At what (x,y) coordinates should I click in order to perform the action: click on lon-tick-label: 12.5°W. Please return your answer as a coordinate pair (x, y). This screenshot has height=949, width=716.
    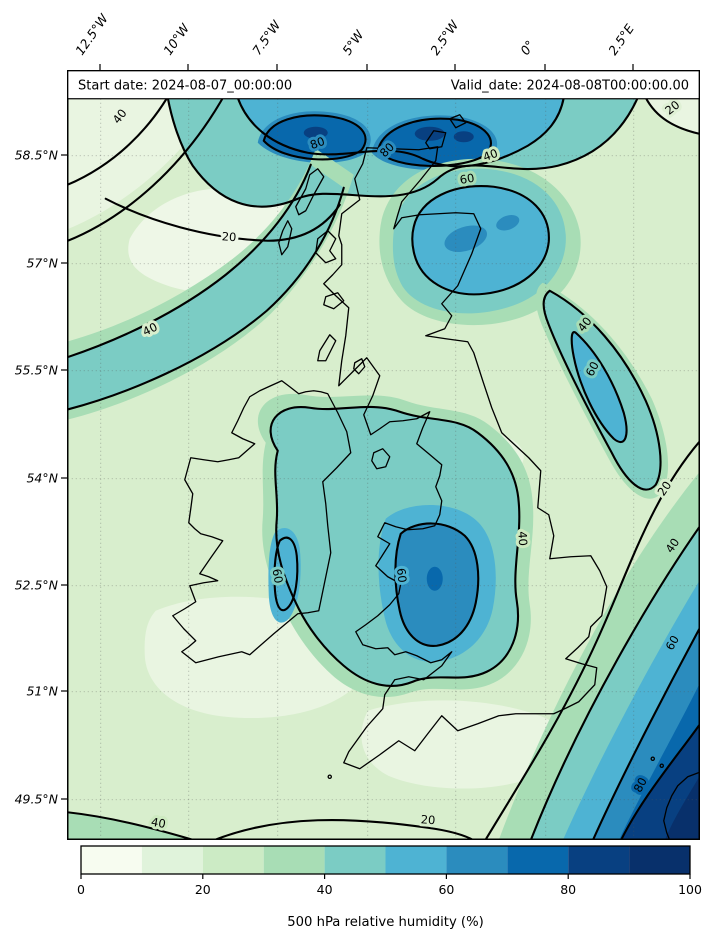
    Looking at the image, I should click on (91, 34).